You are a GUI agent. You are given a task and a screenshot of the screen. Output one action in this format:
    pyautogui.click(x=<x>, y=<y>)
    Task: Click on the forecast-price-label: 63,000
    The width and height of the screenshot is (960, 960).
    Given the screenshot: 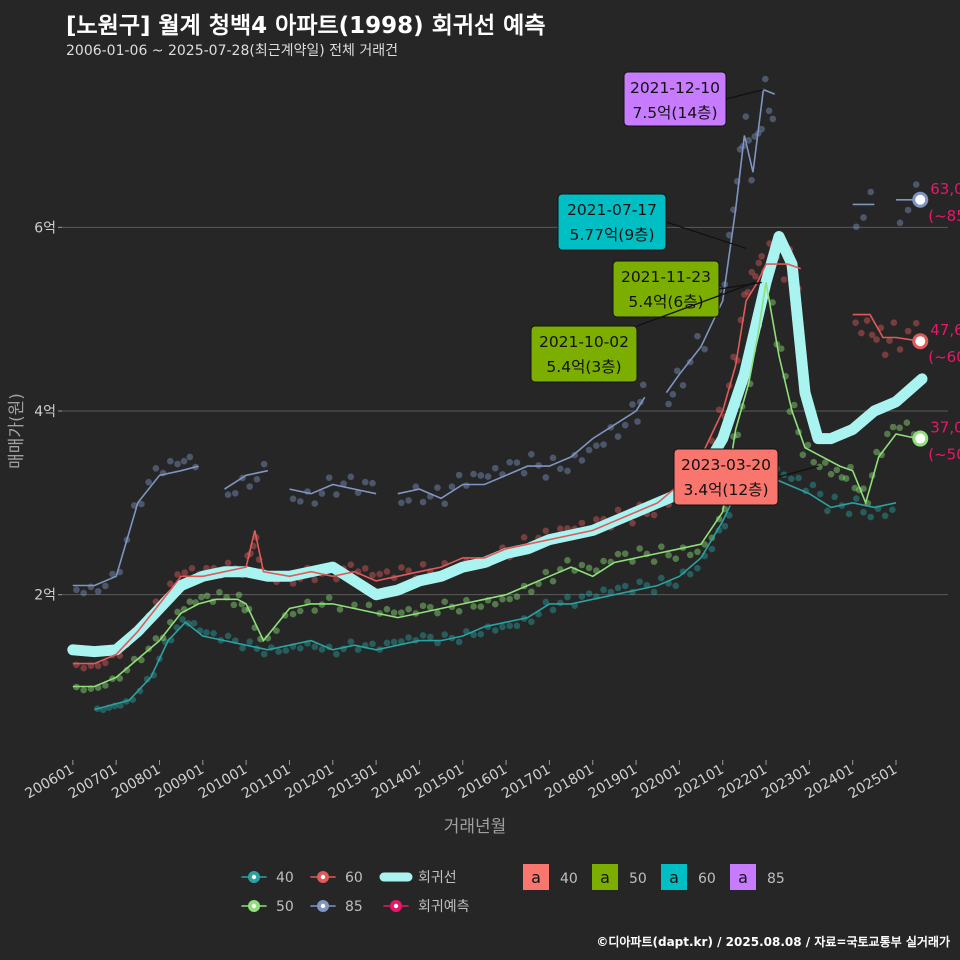 What is the action you would take?
    pyautogui.click(x=945, y=189)
    